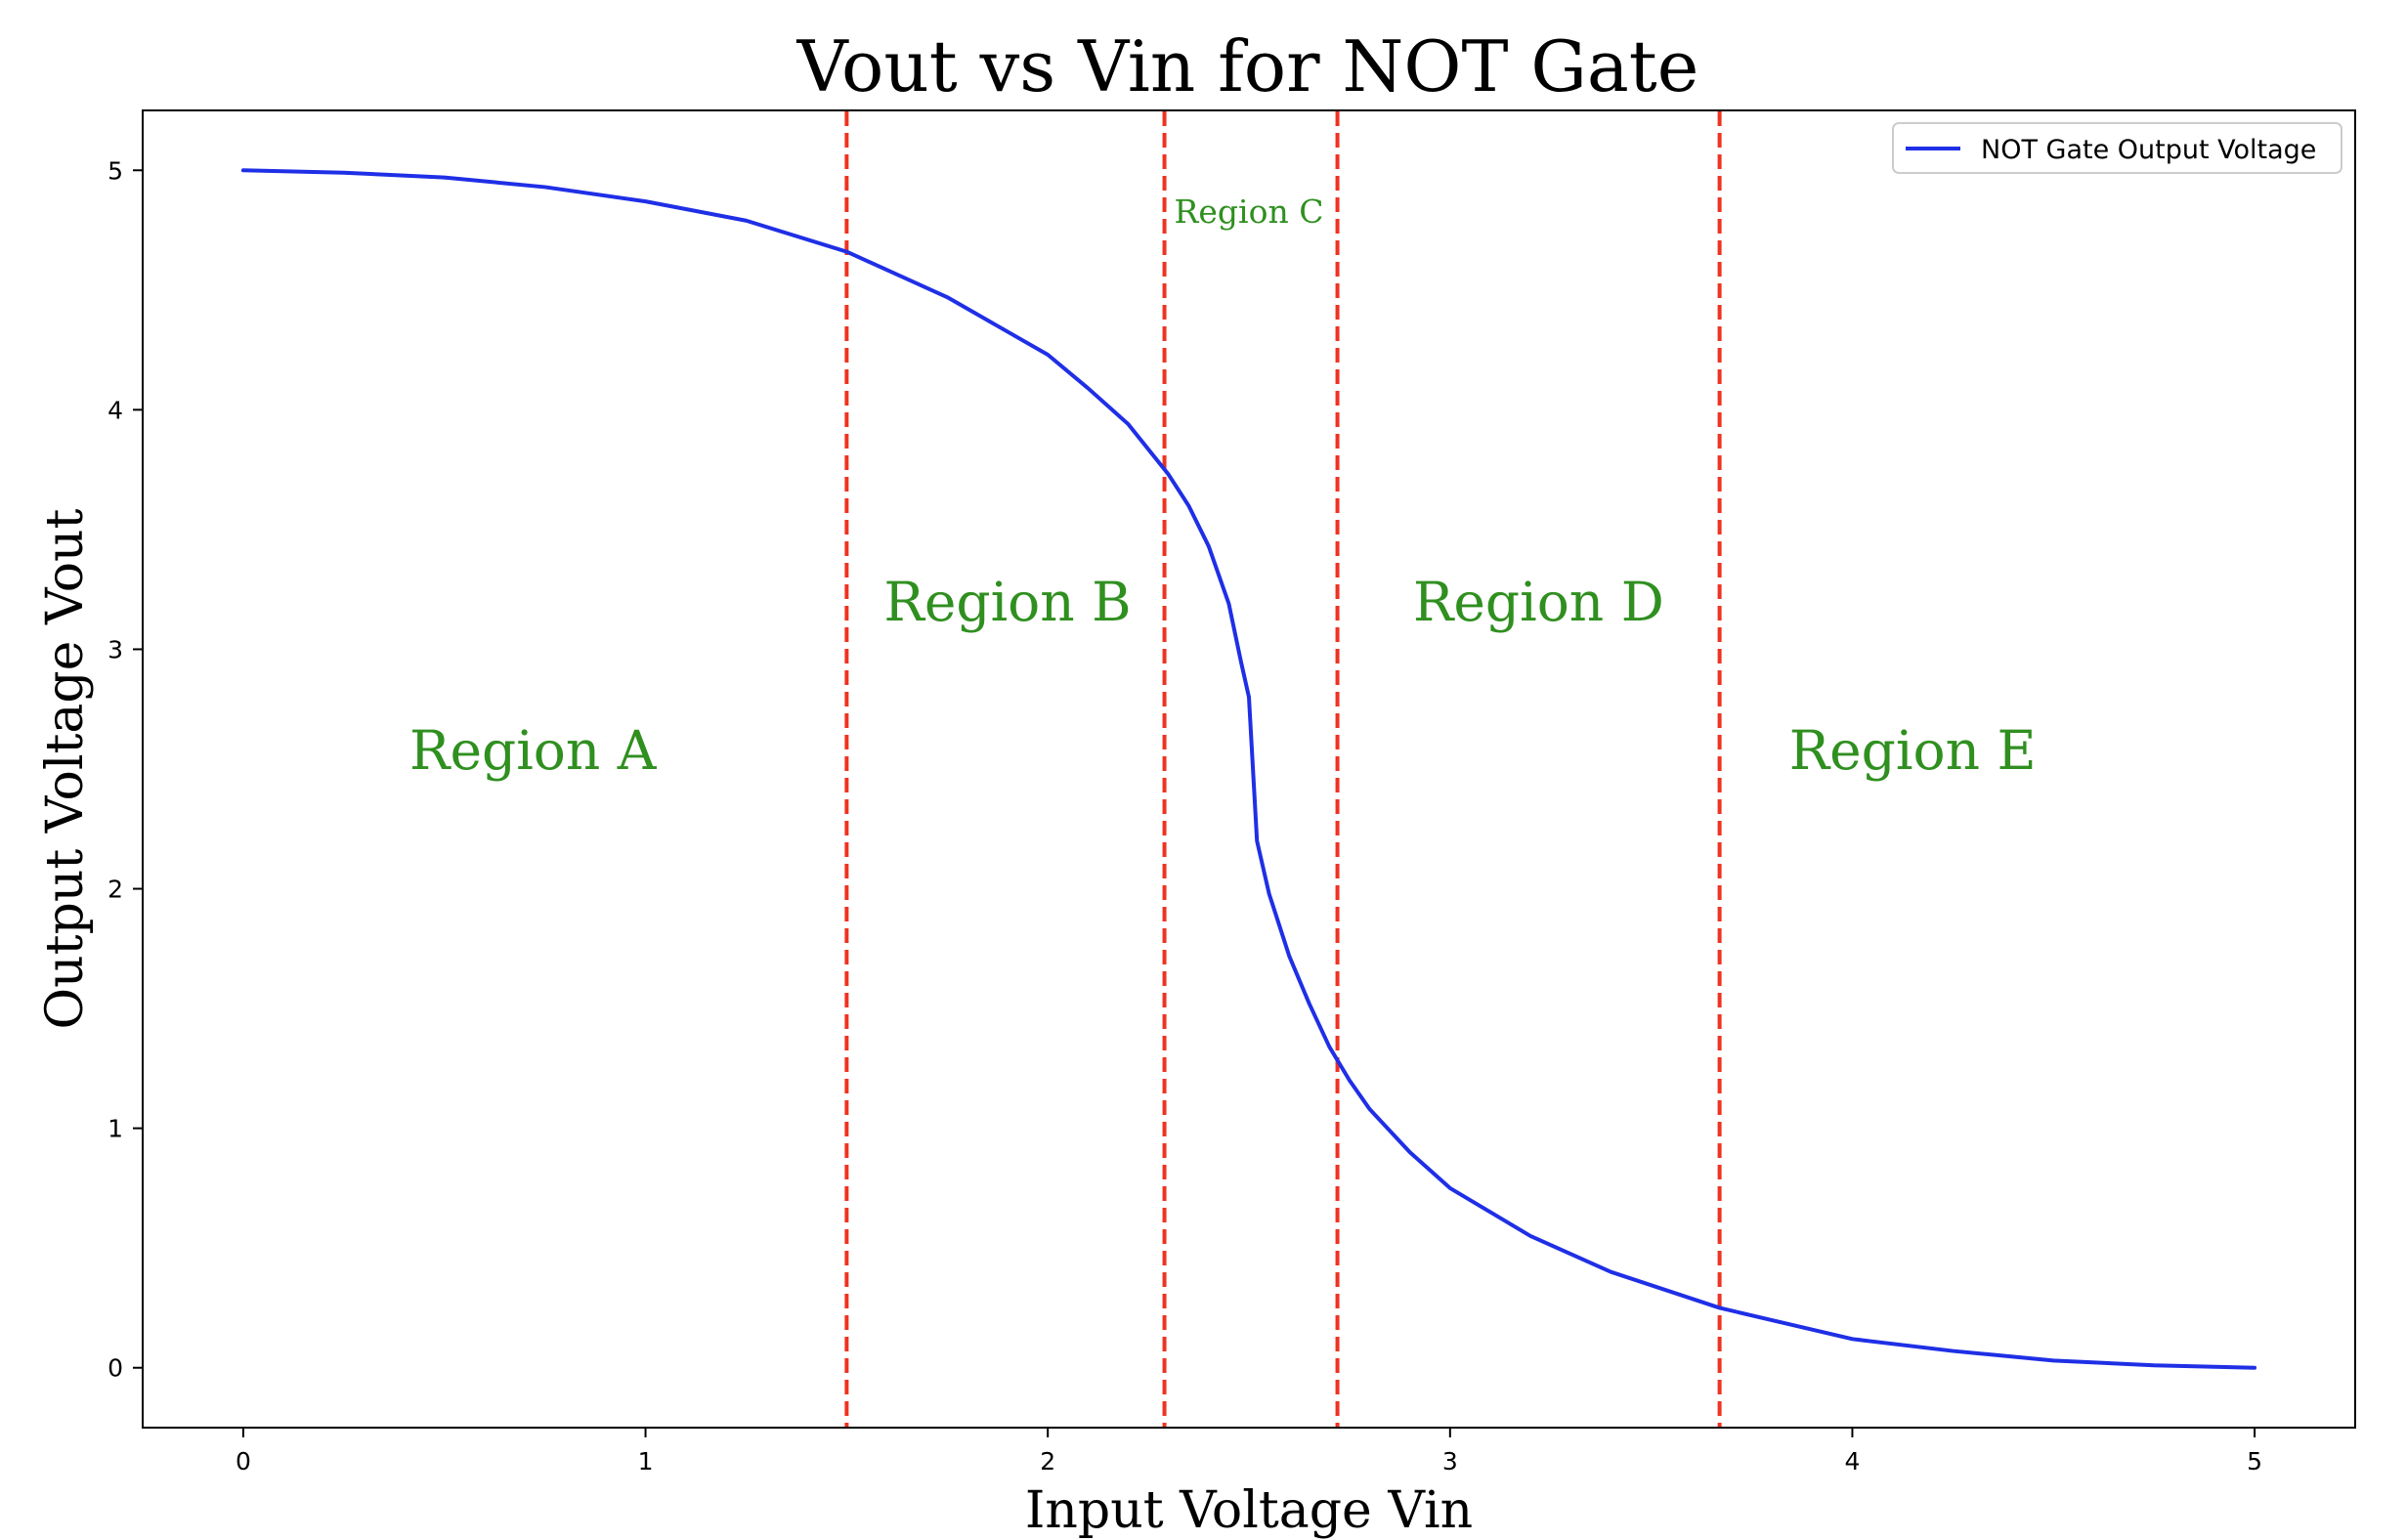 The image size is (2406, 1540). What do you see at coordinates (115, 410) in the screenshot?
I see `y-tick-label: 4` at bounding box center [115, 410].